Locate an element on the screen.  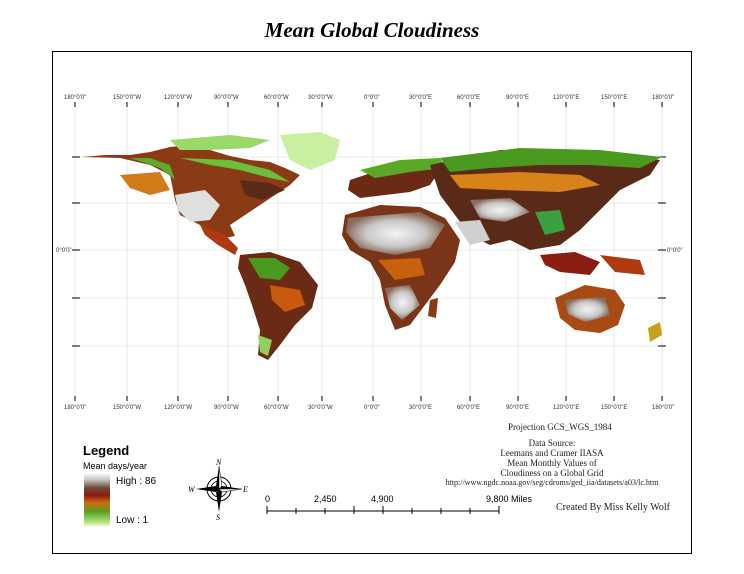
map-title: Mean Global Cloudiness is located at coordinates (372, 30).